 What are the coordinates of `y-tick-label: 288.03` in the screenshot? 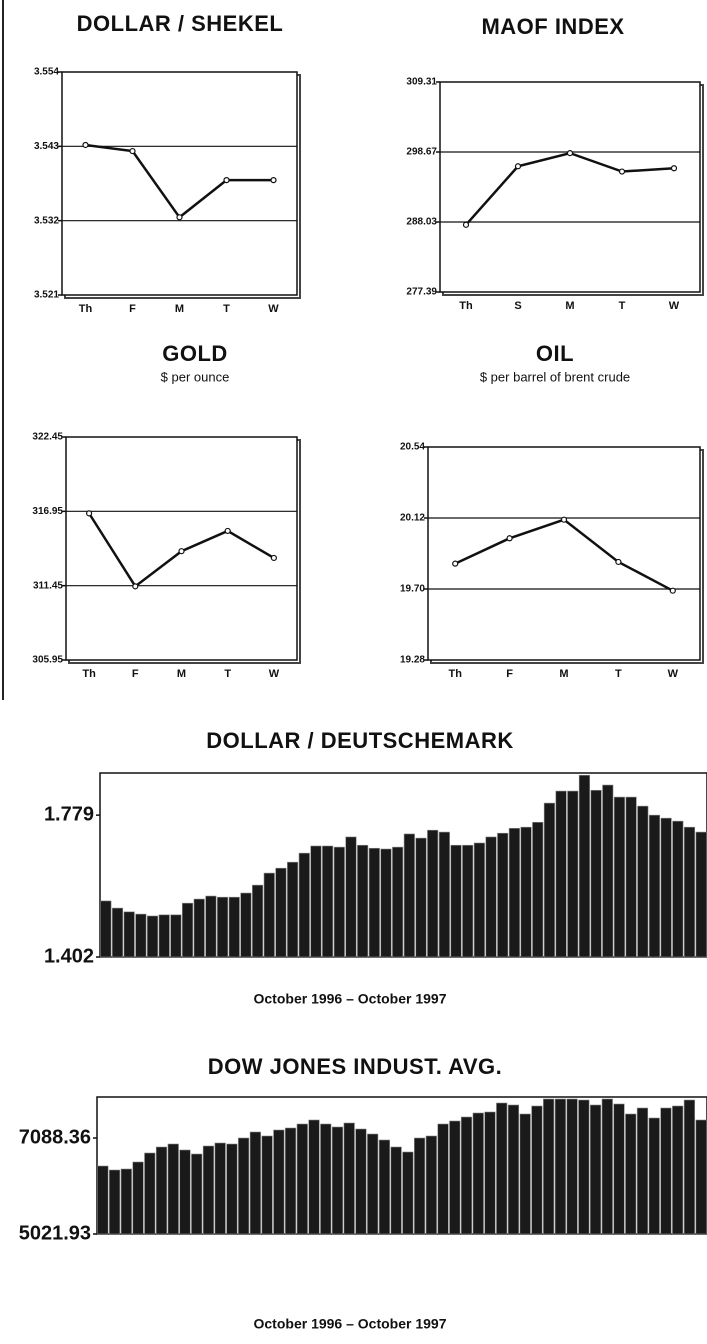 It's located at (421, 222).